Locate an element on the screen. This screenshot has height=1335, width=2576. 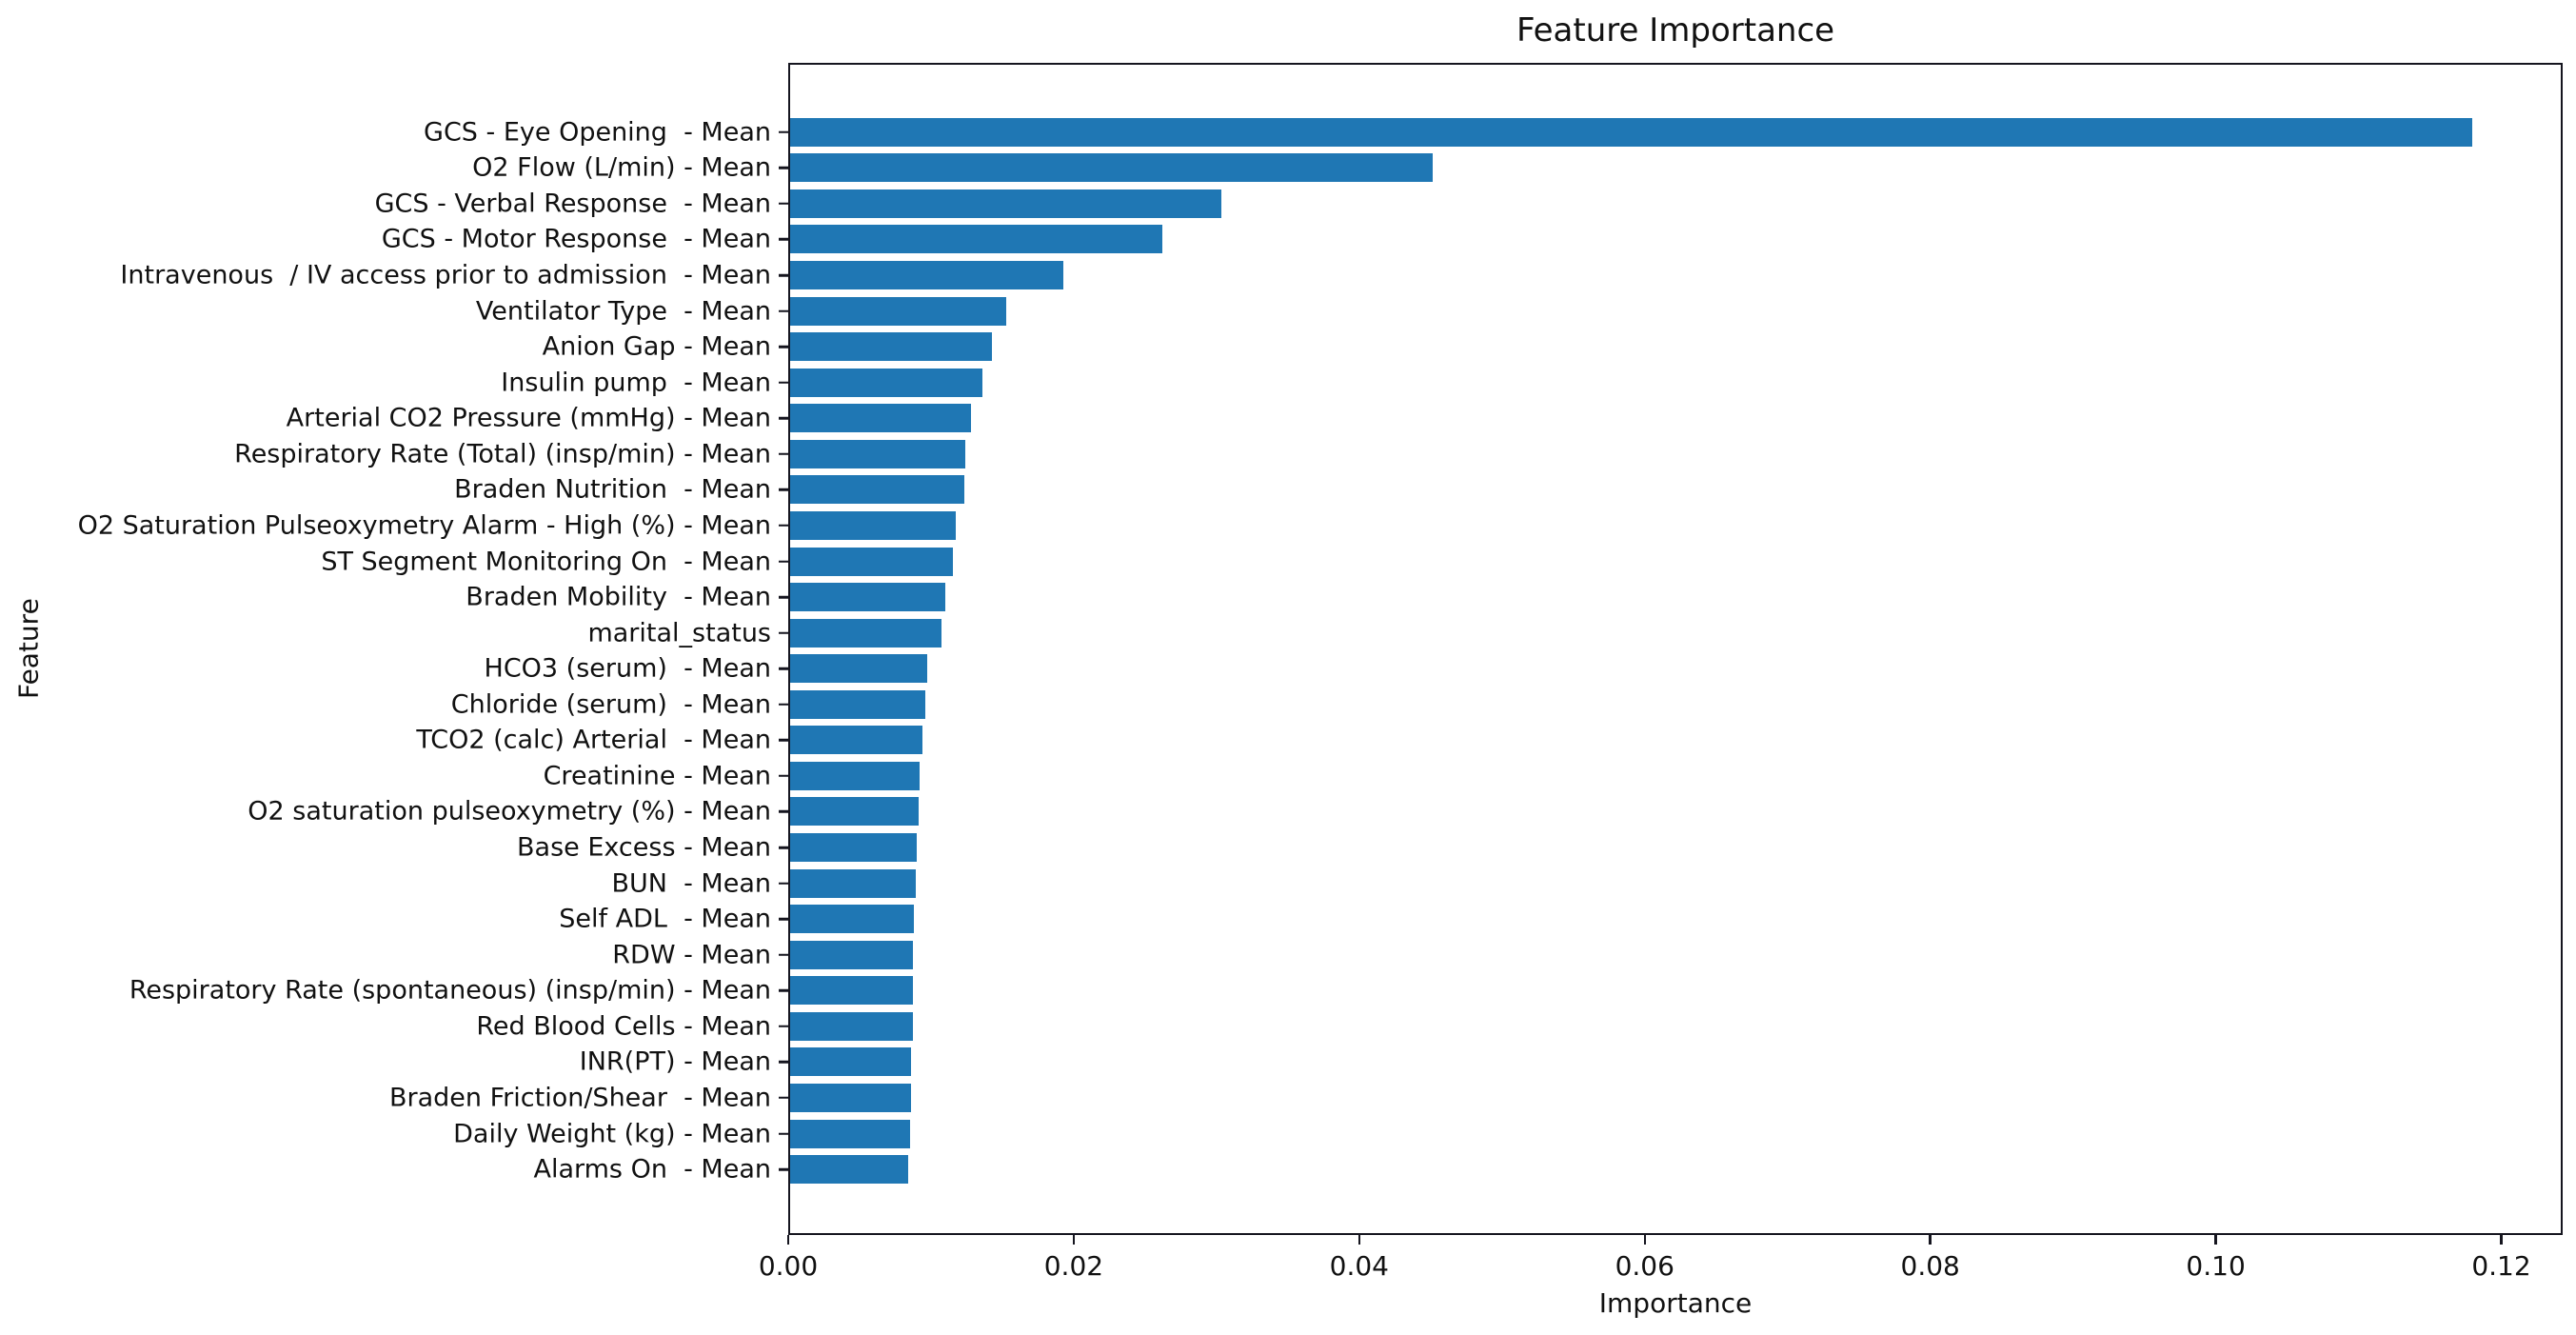
y-tick-label: Ventilator Type - Mean is located at coordinates (623, 311).